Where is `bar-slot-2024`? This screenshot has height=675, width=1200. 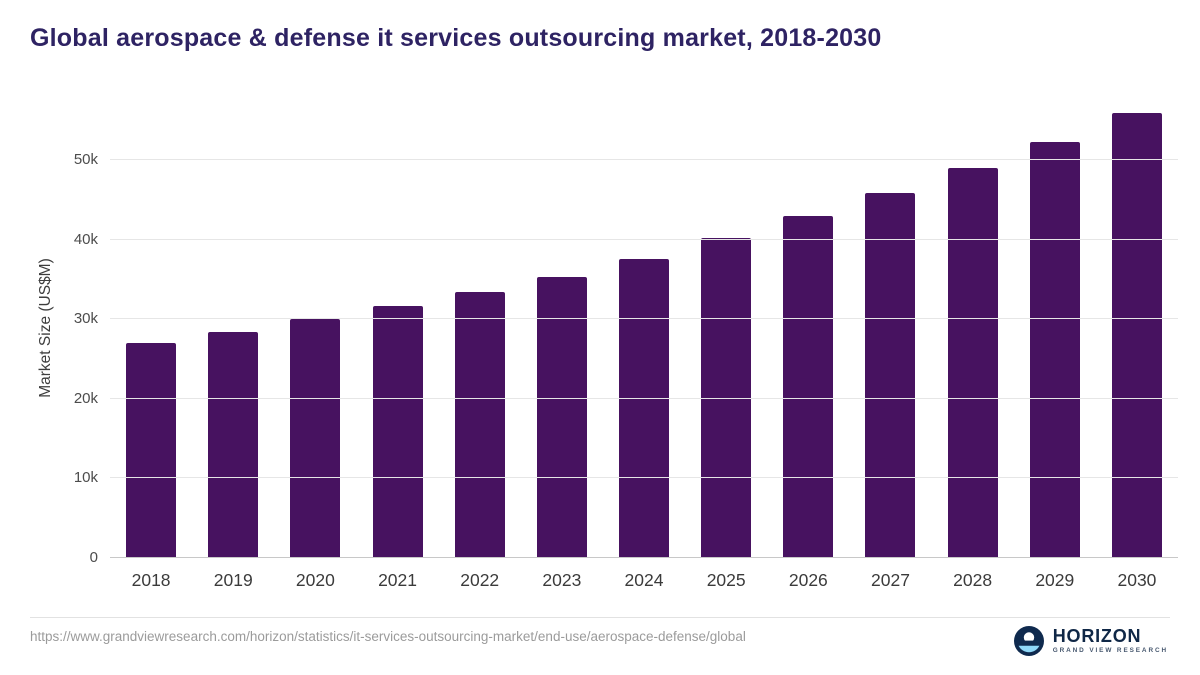 bar-slot-2024 is located at coordinates (644, 328).